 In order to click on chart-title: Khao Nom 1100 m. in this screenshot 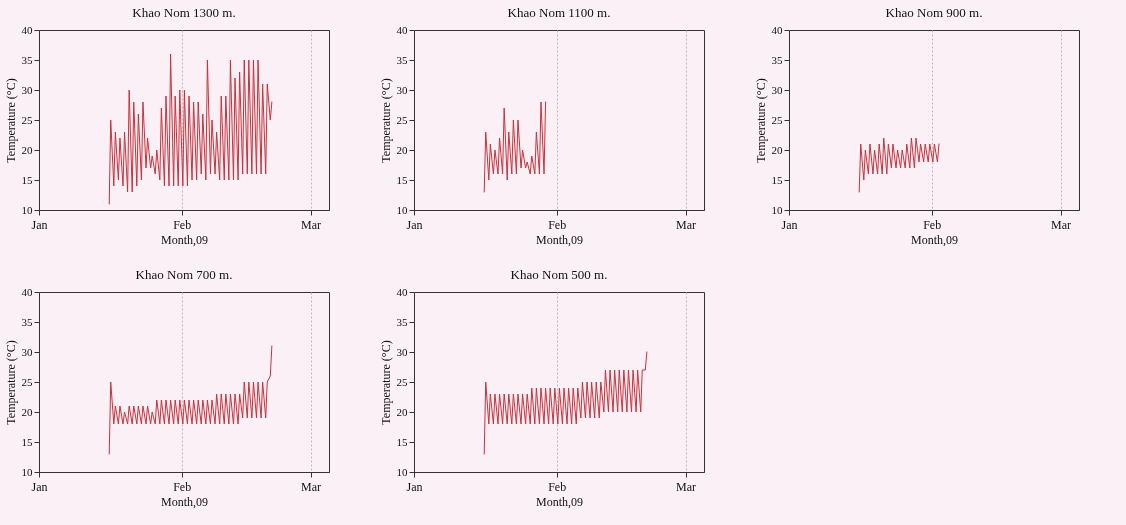, I will do `click(559, 12)`.